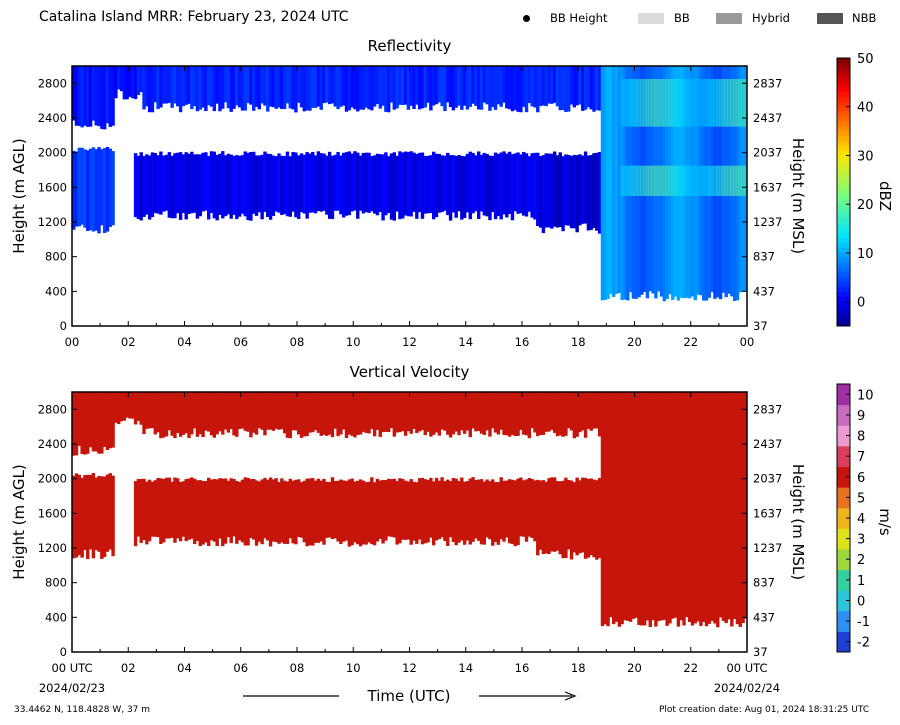 The image size is (900, 725). Describe the element at coordinates (767, 83) in the screenshot. I see `y2-tick-label: 2837` at that location.